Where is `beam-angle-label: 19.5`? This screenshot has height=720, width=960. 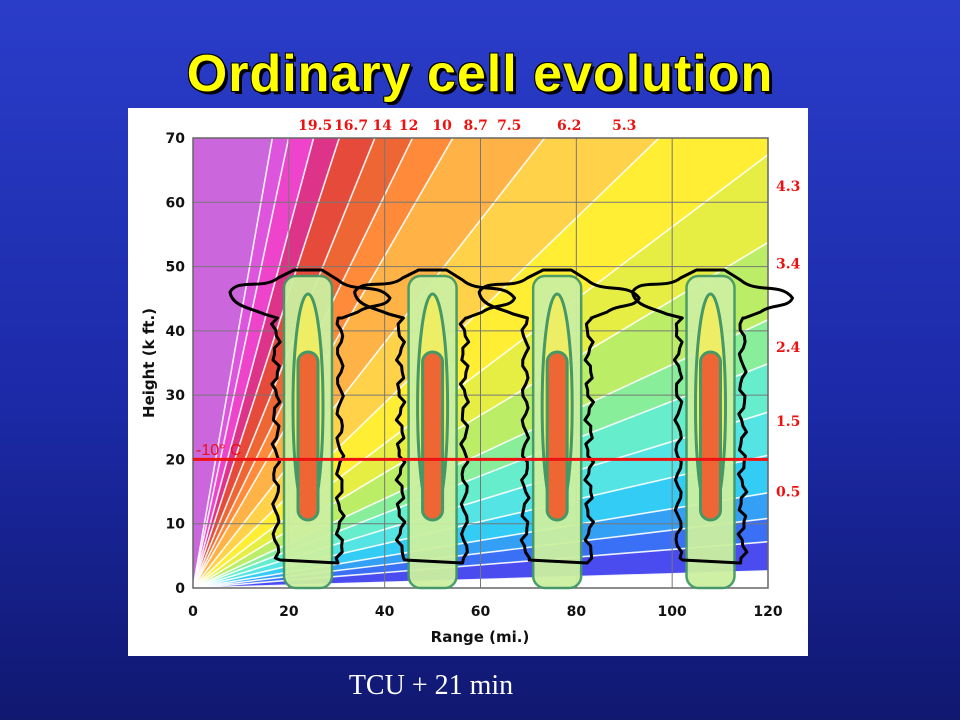 beam-angle-label: 19.5 is located at coordinates (315, 126).